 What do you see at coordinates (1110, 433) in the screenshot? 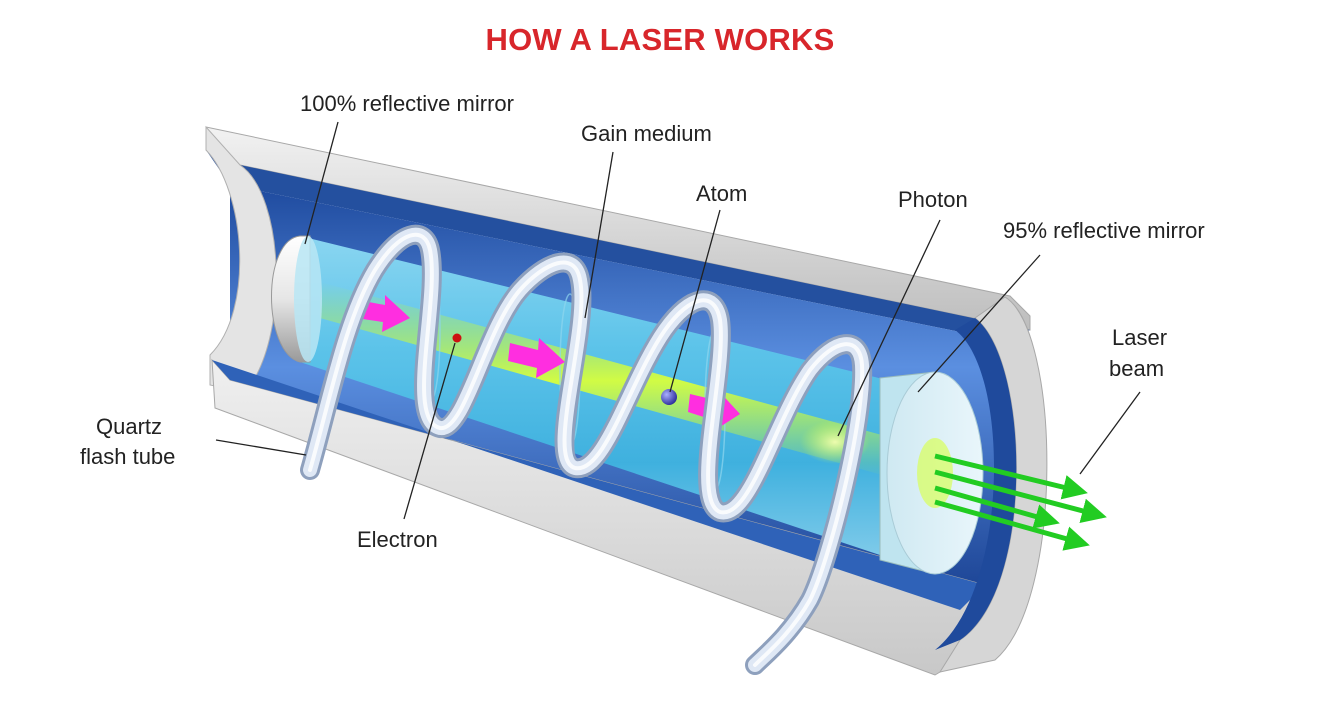
I see `leader-laser-beam` at bounding box center [1110, 433].